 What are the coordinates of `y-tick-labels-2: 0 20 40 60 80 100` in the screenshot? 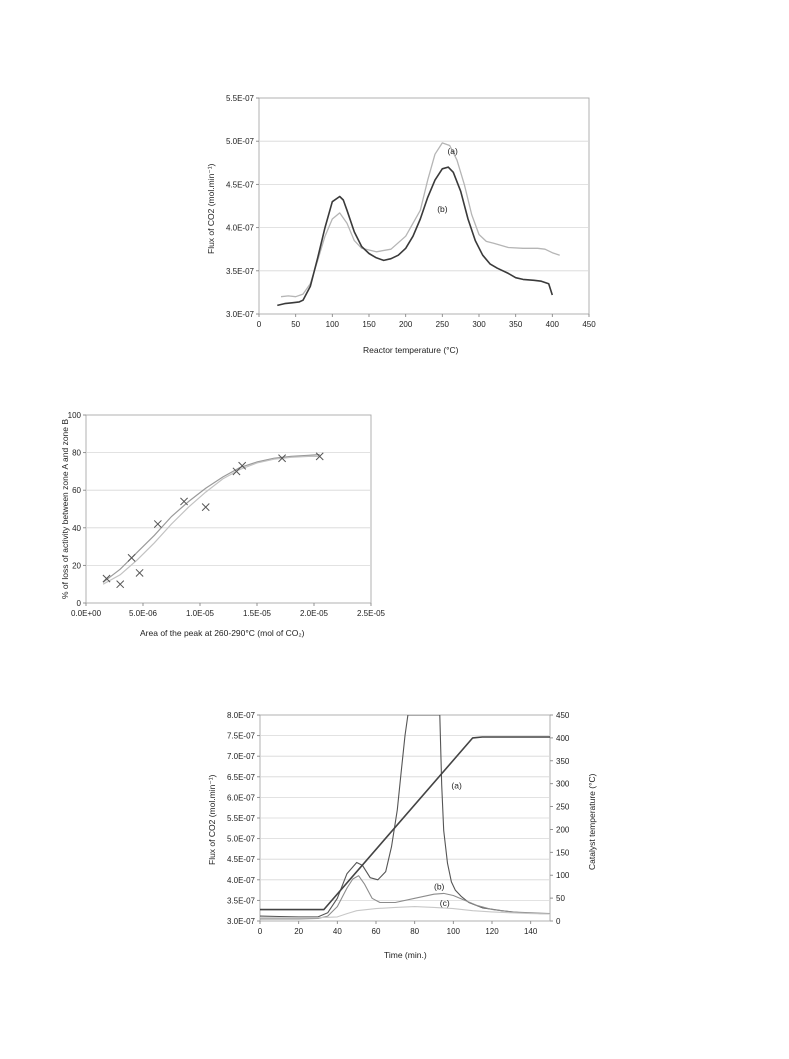 It's located at (75, 509).